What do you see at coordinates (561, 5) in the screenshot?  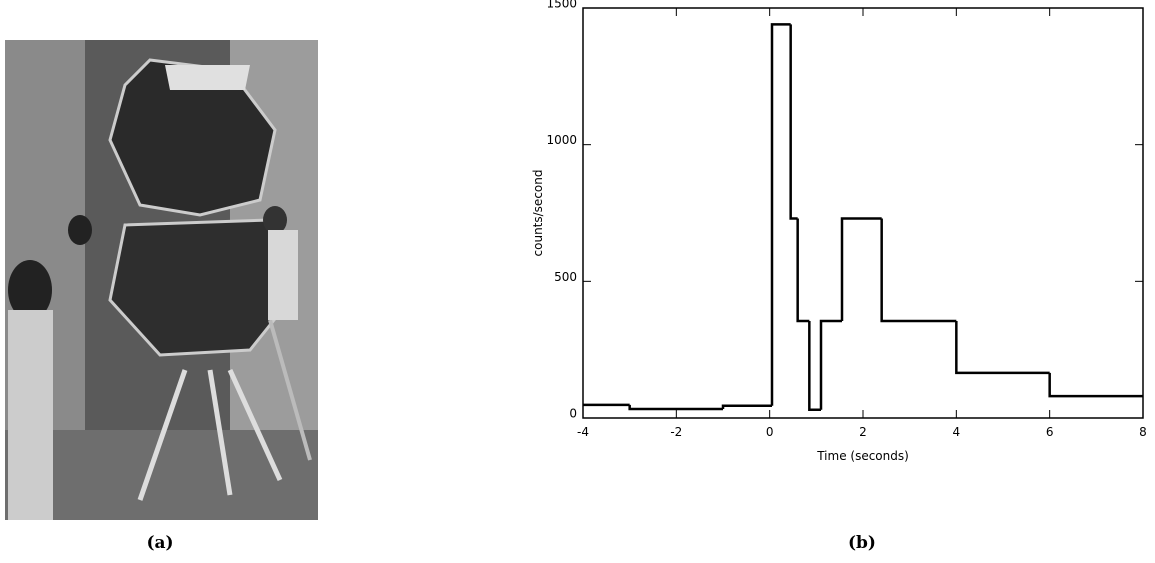 I see `y-tick-label: 1500` at bounding box center [561, 5].